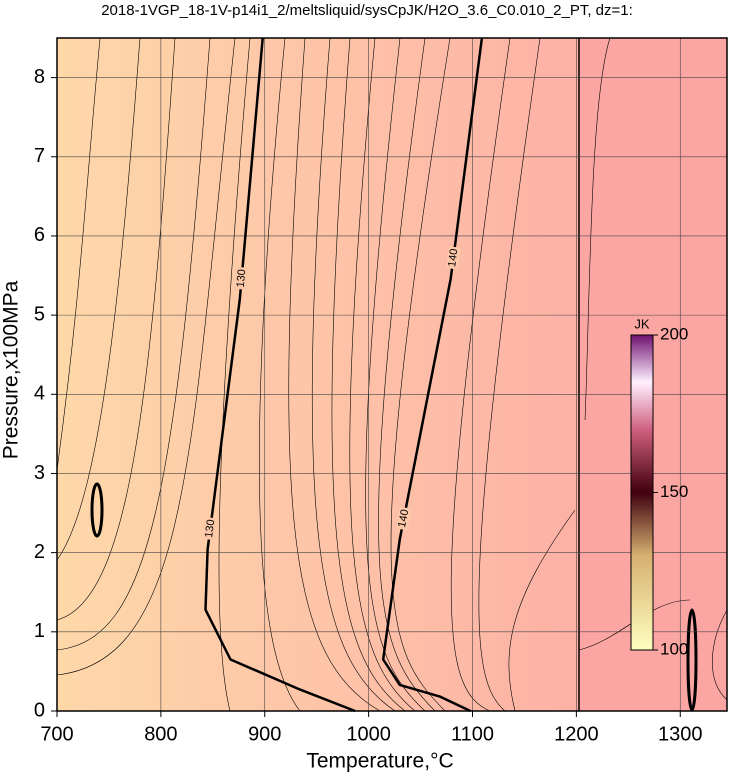 This screenshot has height=776, width=734. I want to click on y-tick-label: 4, so click(39, 394).